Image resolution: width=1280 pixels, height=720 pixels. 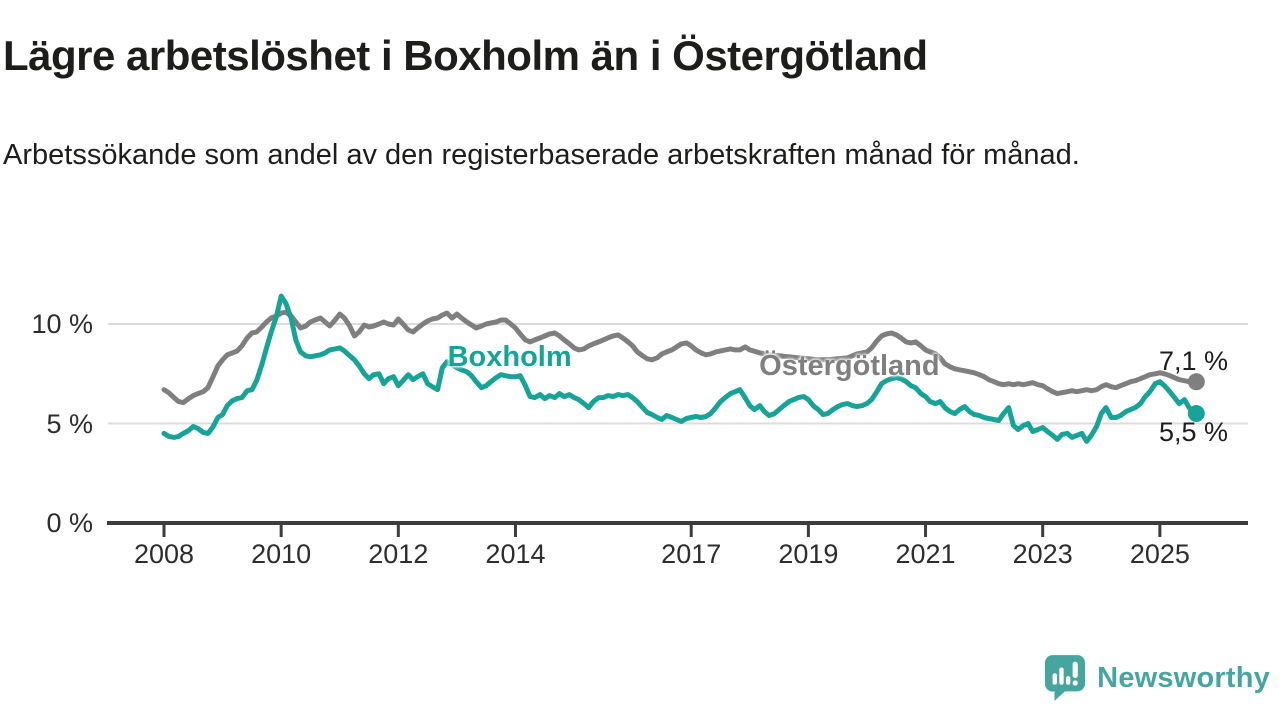 I want to click on x-axis-label-2025: 2025, so click(x=1159, y=554).